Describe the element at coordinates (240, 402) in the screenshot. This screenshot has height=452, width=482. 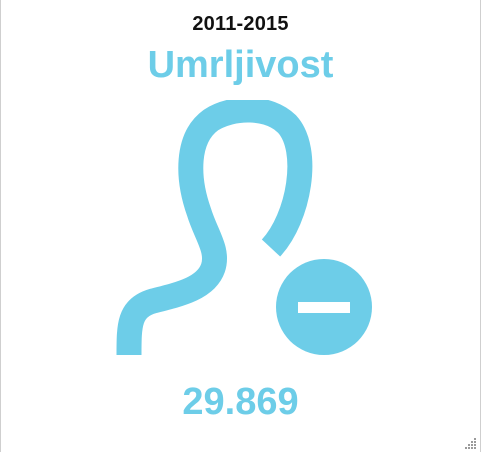
I see `metric-value: 29.869` at that location.